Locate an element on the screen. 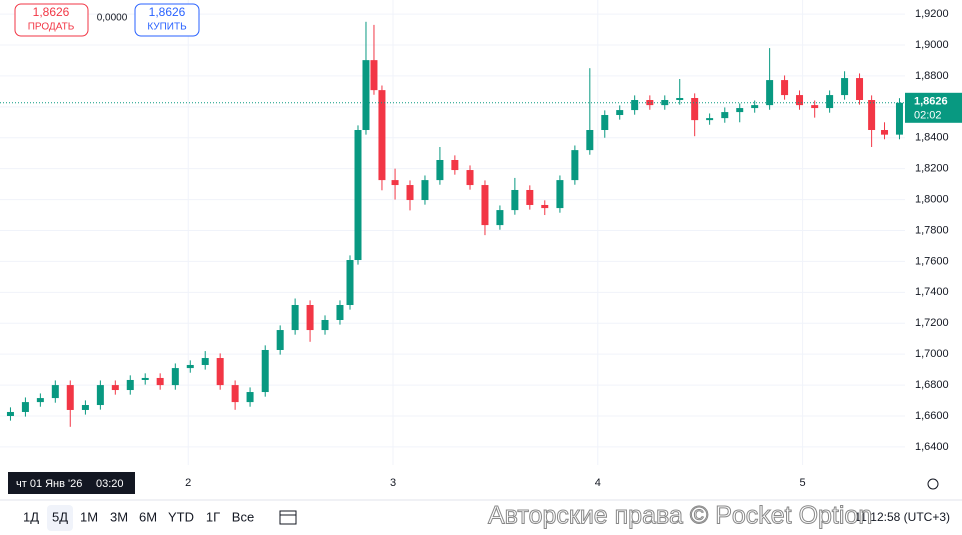  x-tick-label: 3 is located at coordinates (393, 483).